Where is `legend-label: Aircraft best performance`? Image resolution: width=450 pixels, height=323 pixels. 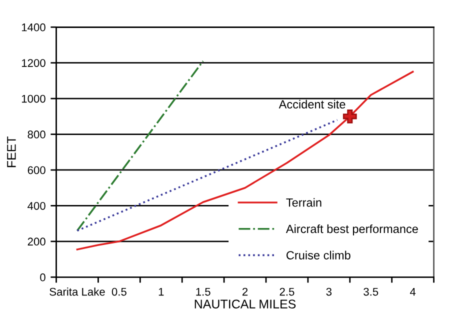
legend-label: Aircraft best performance is located at coordinates (352, 230).